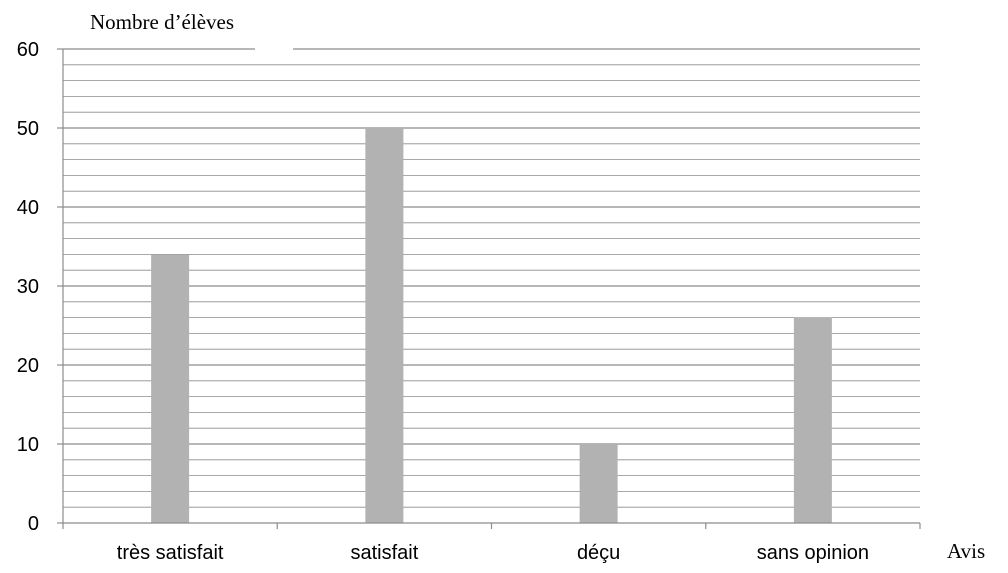  Describe the element at coordinates (598, 553) in the screenshot. I see `x-tick-label: déçu` at that location.